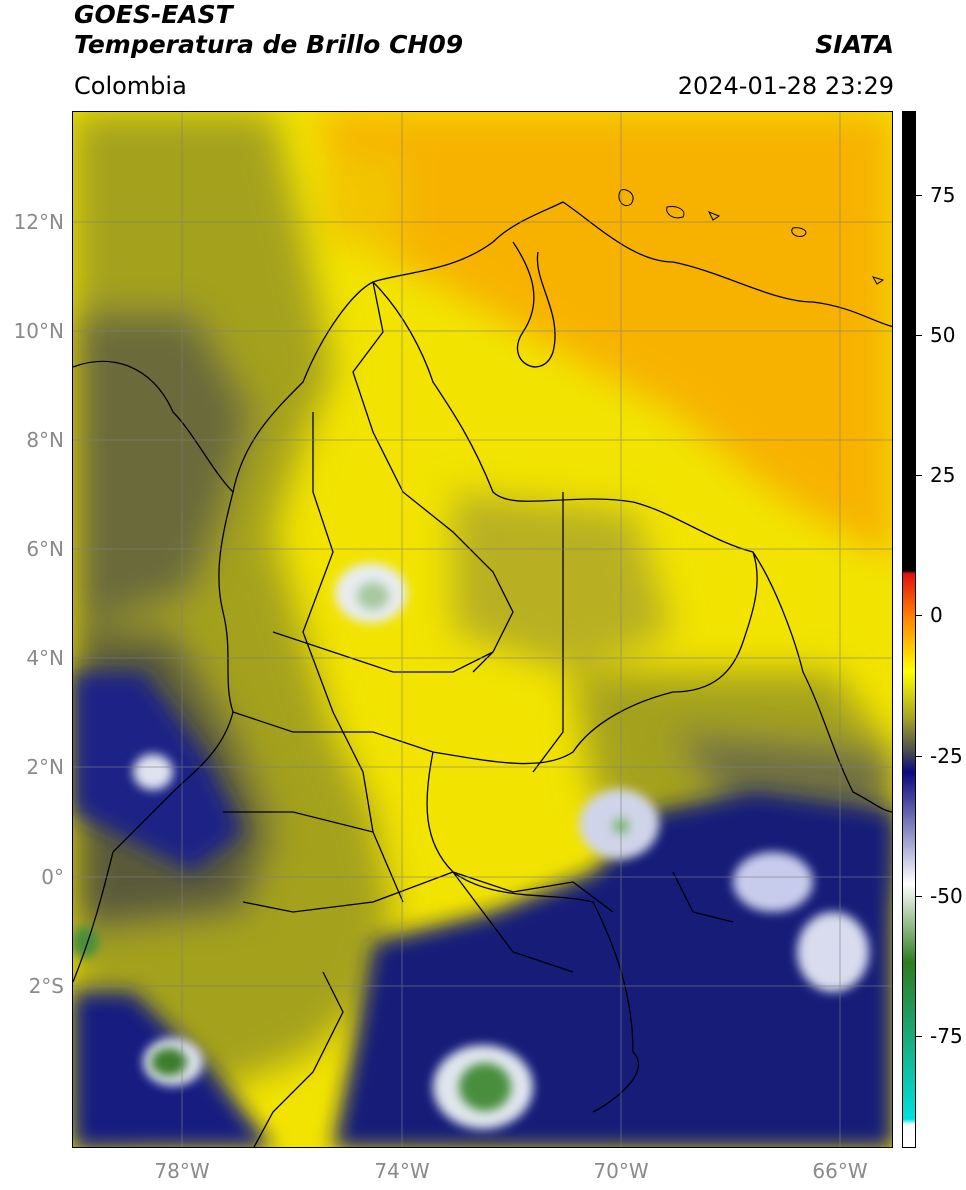 The height and width of the screenshot is (1190, 966). What do you see at coordinates (402, 1171) in the screenshot?
I see `lon-label: 74°W` at bounding box center [402, 1171].